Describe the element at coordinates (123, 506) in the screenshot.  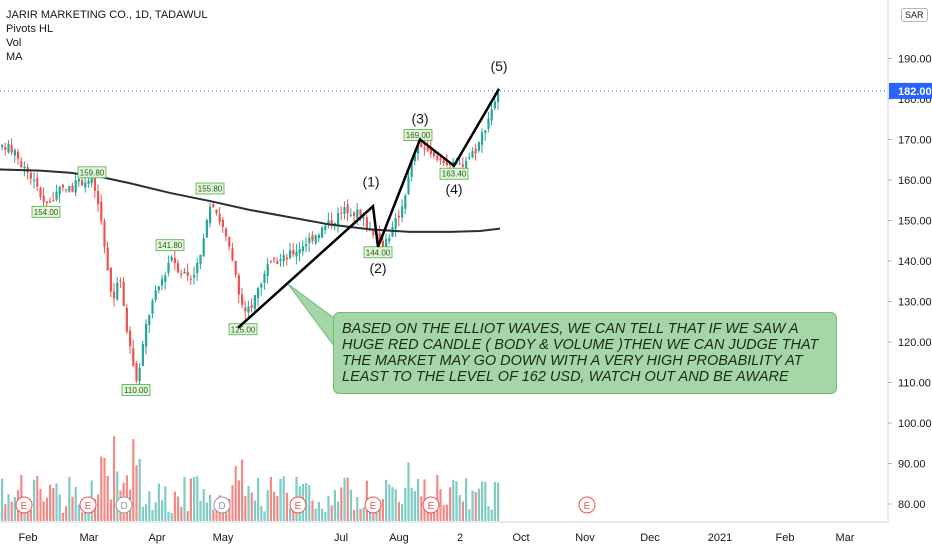
I see `event-marker-label: D` at that location.